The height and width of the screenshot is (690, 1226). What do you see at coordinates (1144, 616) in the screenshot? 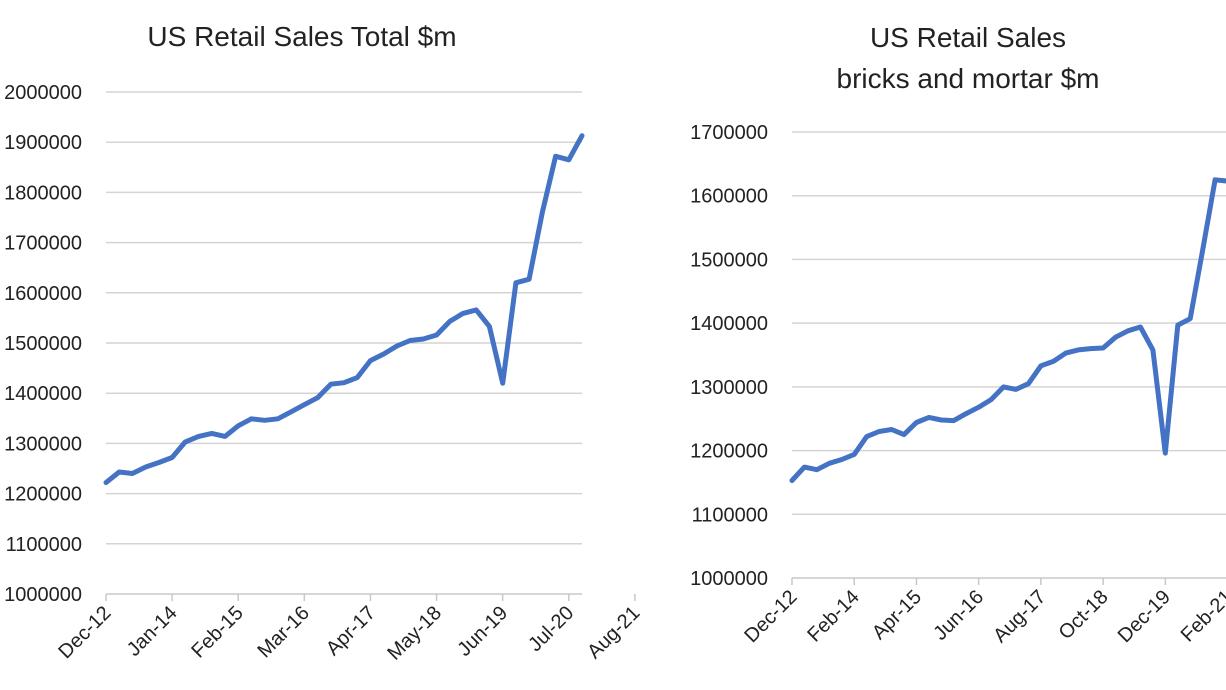
I see `x-tick-label: Dec-19` at bounding box center [1144, 616].